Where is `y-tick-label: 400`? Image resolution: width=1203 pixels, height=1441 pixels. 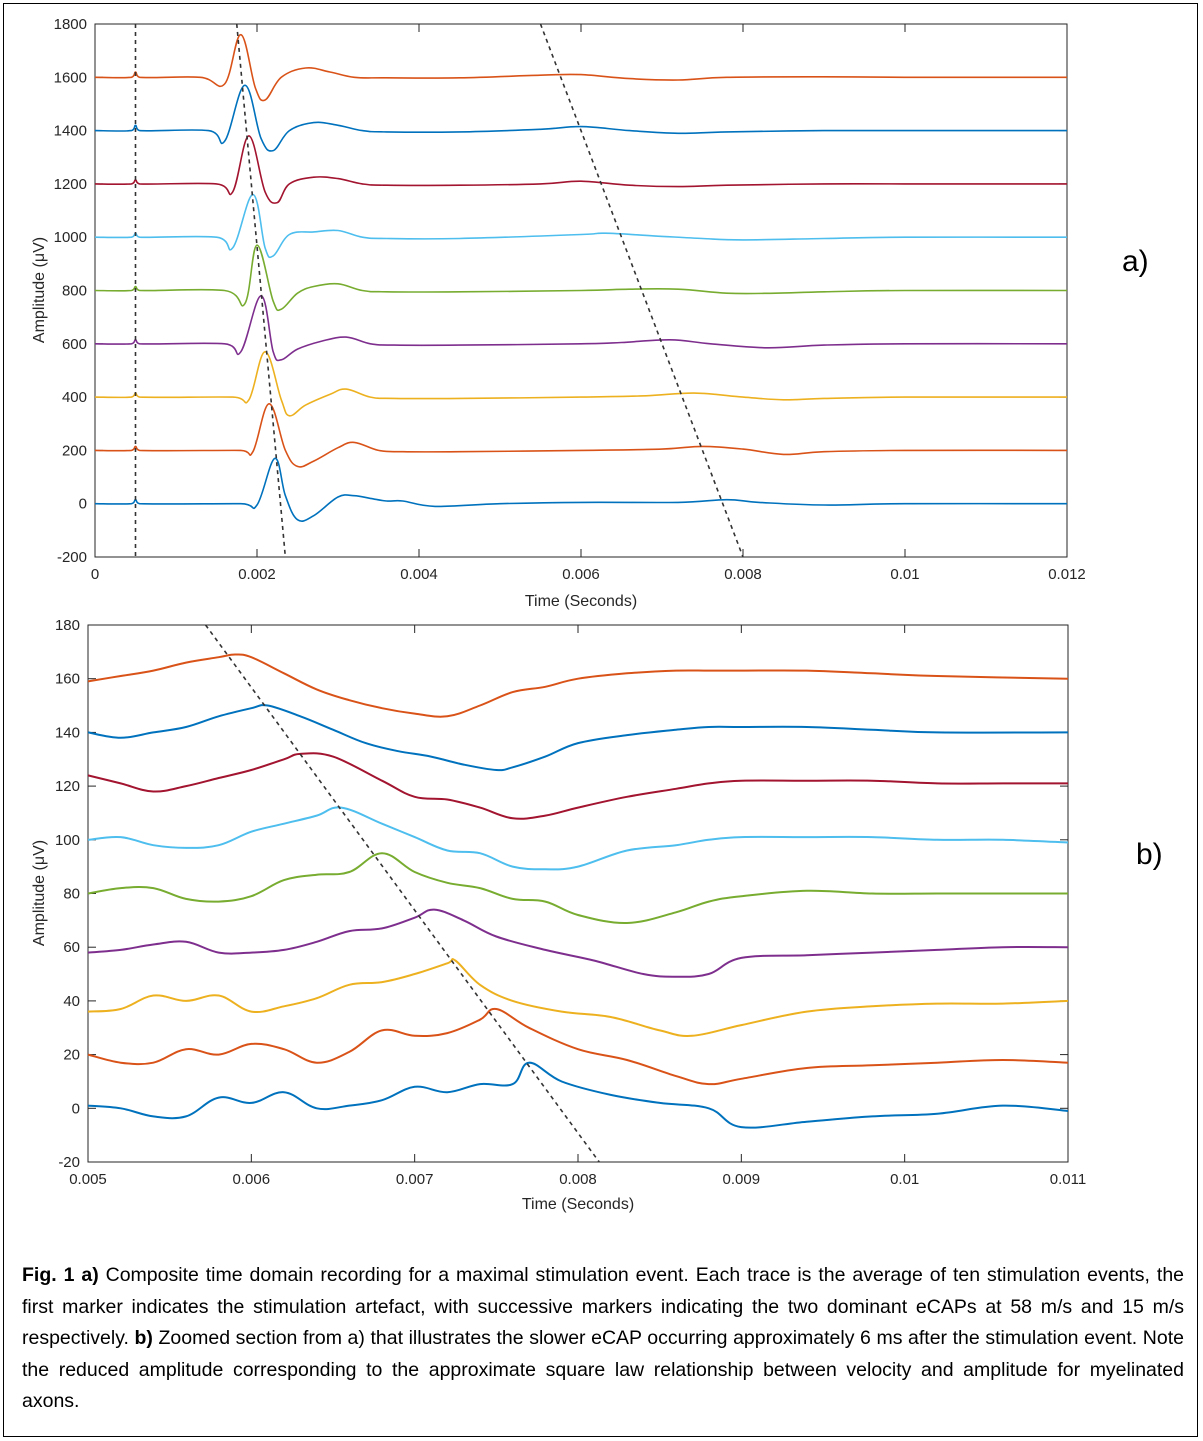 y-tick-label: 400 is located at coordinates (74, 397).